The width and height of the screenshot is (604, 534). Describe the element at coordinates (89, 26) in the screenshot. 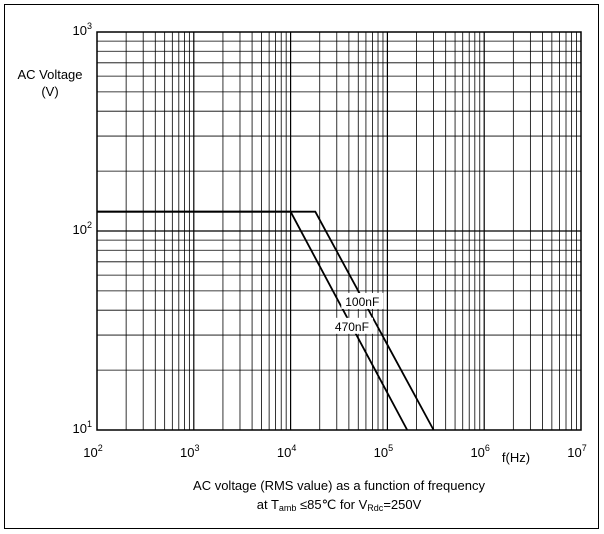

I see `y-tick-exponent: 3` at that location.